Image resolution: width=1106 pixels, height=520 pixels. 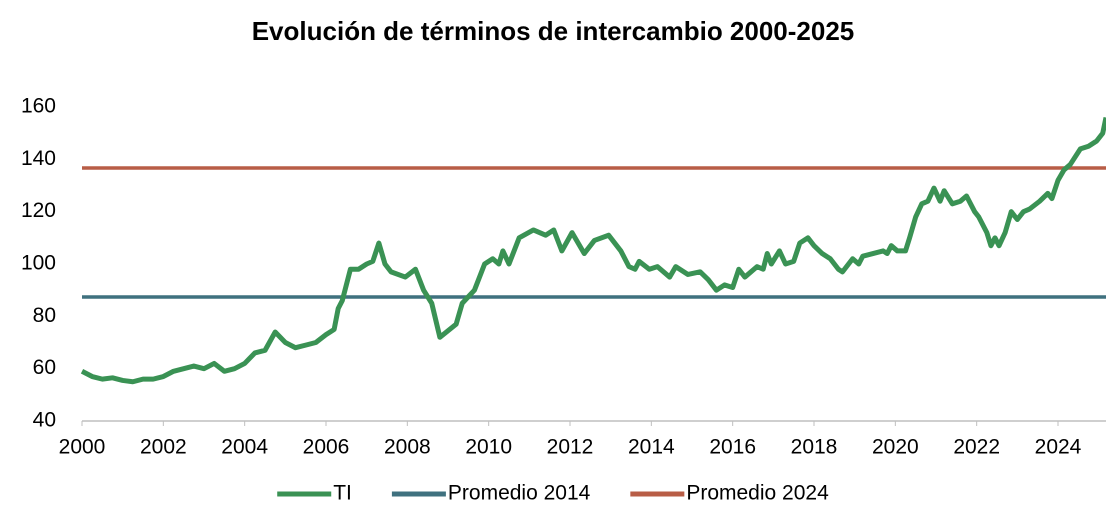 I want to click on legend-label: Promedio 2014, so click(x=519, y=493).